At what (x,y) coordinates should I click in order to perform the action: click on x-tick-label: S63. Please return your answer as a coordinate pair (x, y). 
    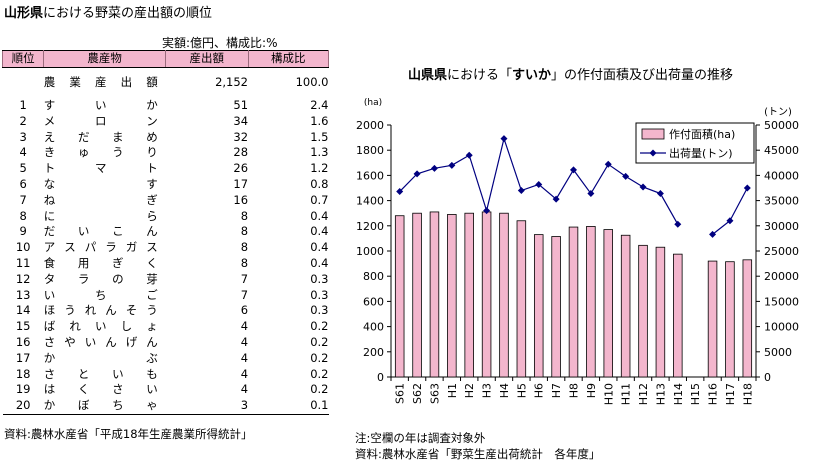
    Looking at the image, I should click on (434, 393).